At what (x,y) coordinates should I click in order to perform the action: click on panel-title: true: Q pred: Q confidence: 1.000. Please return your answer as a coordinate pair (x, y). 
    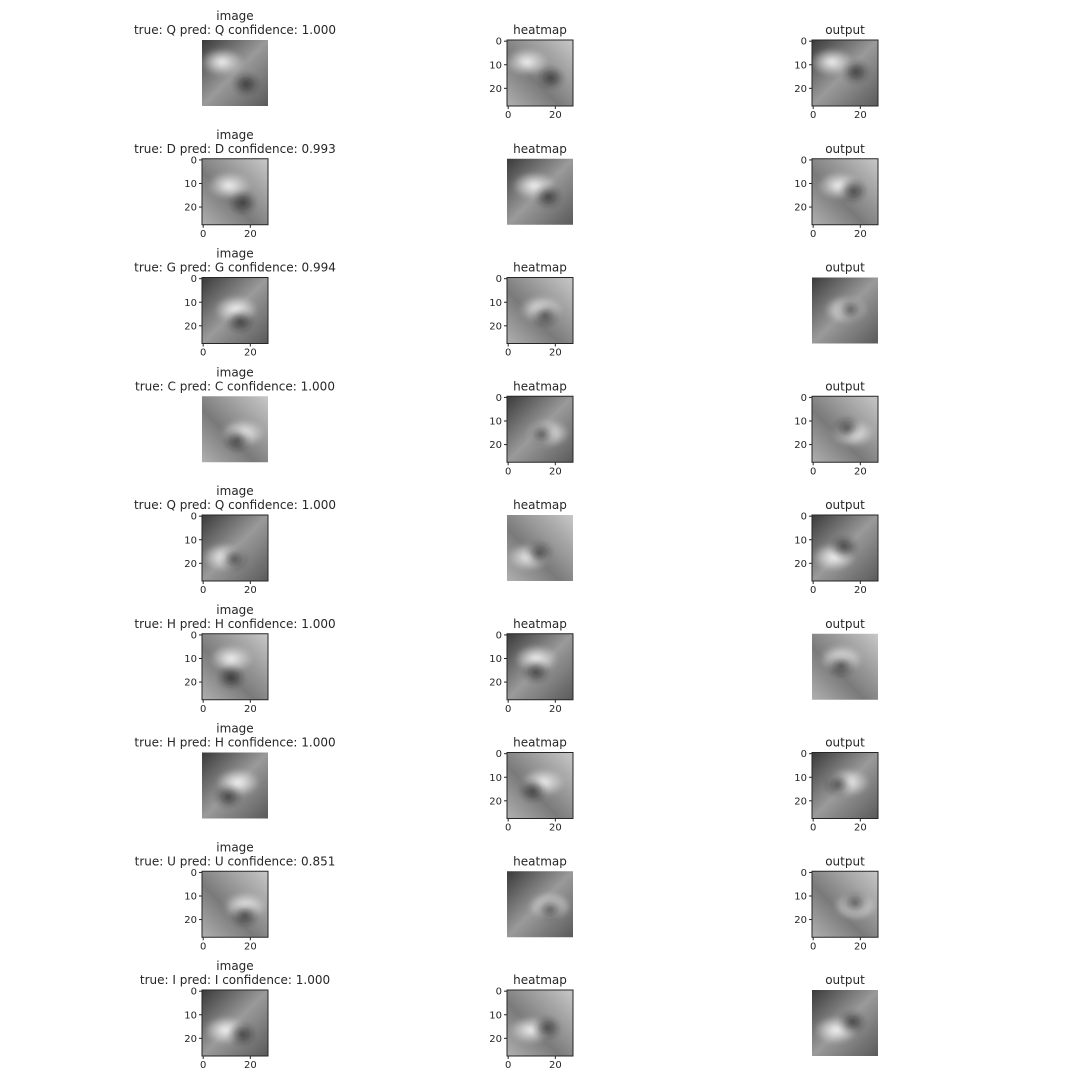
    Looking at the image, I should click on (235, 505).